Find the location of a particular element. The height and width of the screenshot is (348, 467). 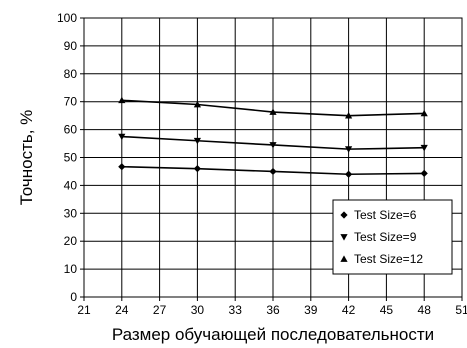

y-axis-title: Точность, % is located at coordinates (26, 158).